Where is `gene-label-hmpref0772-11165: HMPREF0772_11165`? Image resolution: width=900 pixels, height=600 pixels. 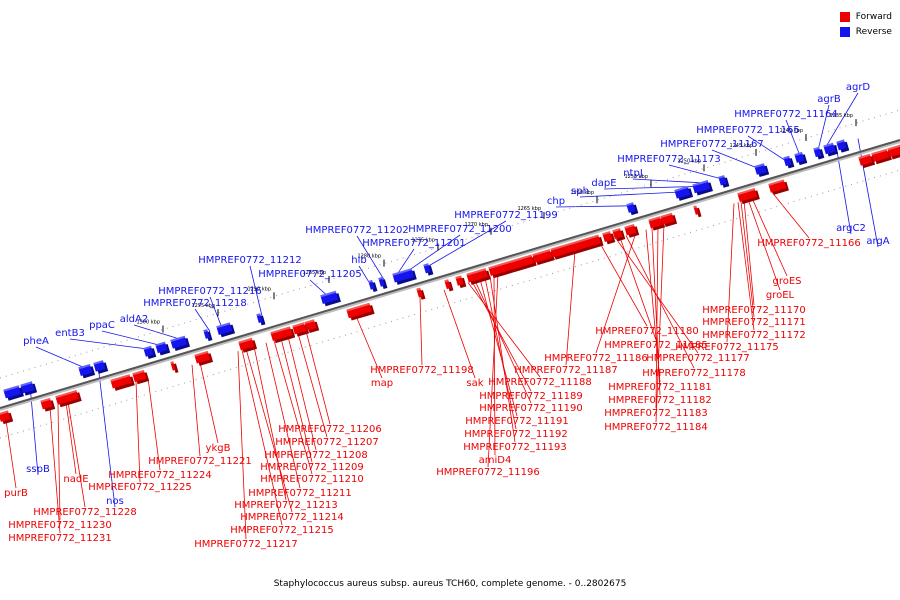
gene-label-hmpref0772-11165: HMPREF0772_11165 is located at coordinates (747, 130).